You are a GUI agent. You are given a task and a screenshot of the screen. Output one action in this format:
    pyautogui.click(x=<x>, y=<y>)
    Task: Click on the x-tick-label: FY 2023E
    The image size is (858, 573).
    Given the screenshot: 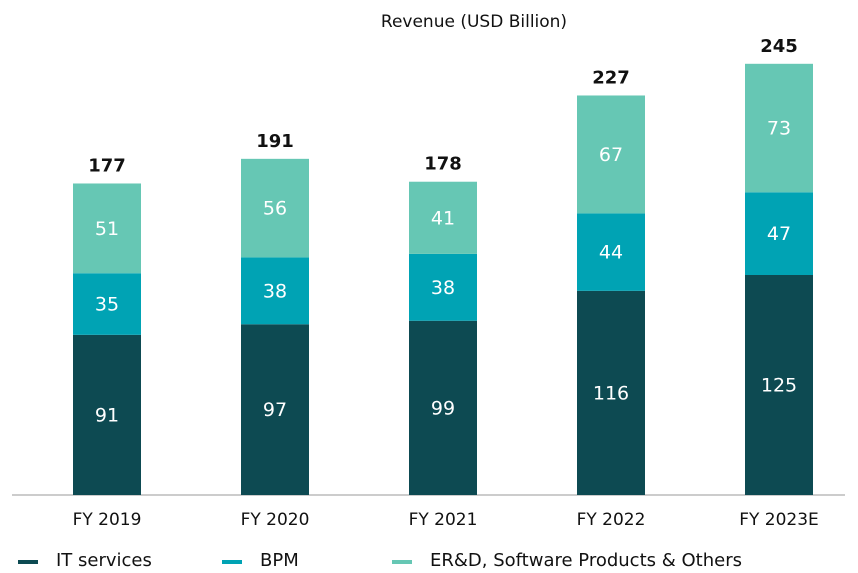 What is the action you would take?
    pyautogui.click(x=779, y=520)
    